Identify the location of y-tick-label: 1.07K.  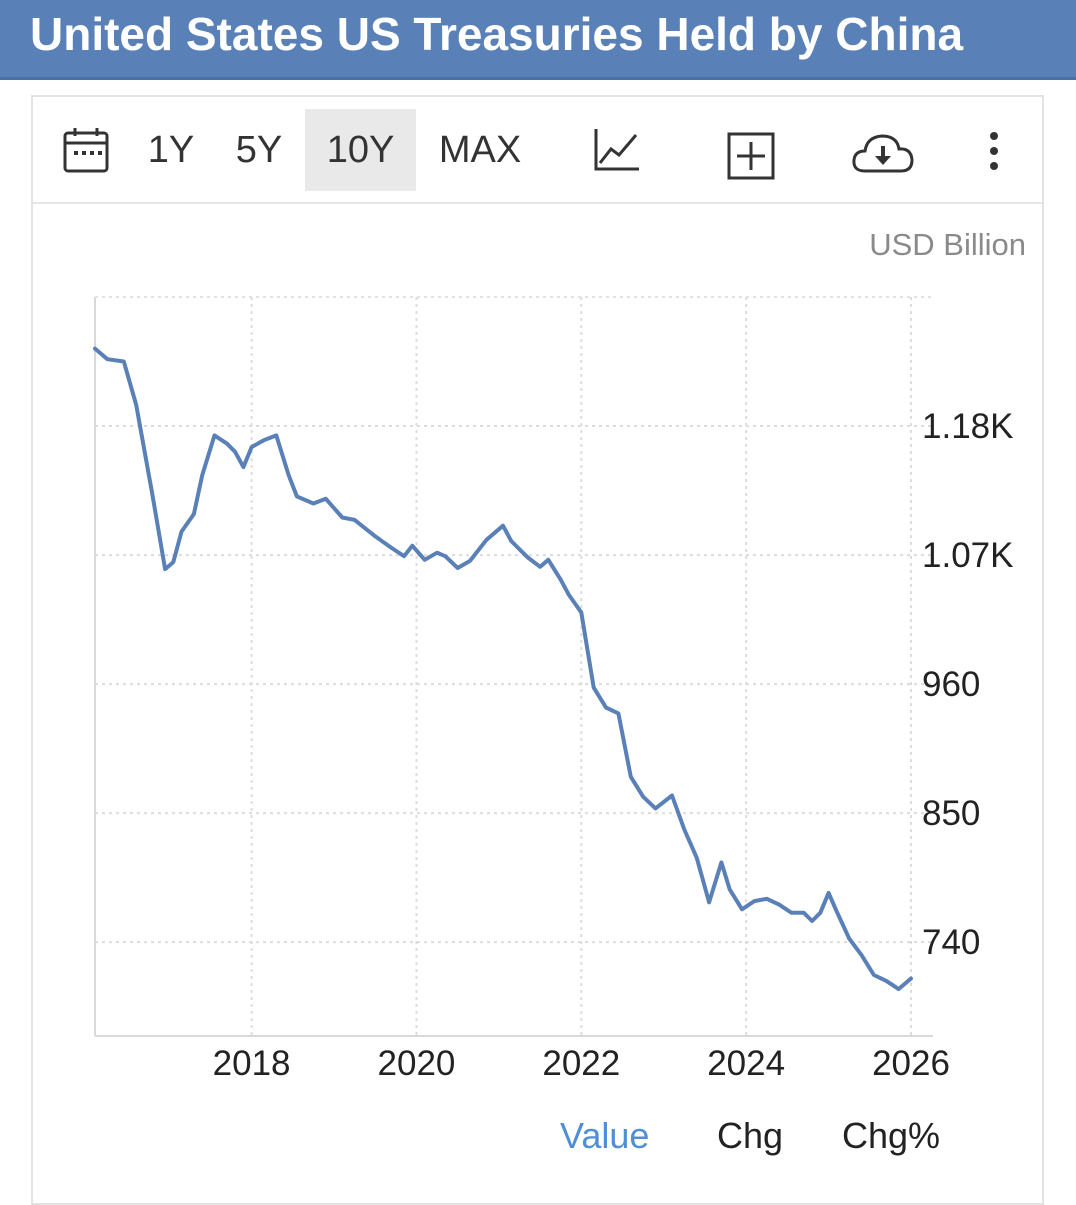
(967, 555).